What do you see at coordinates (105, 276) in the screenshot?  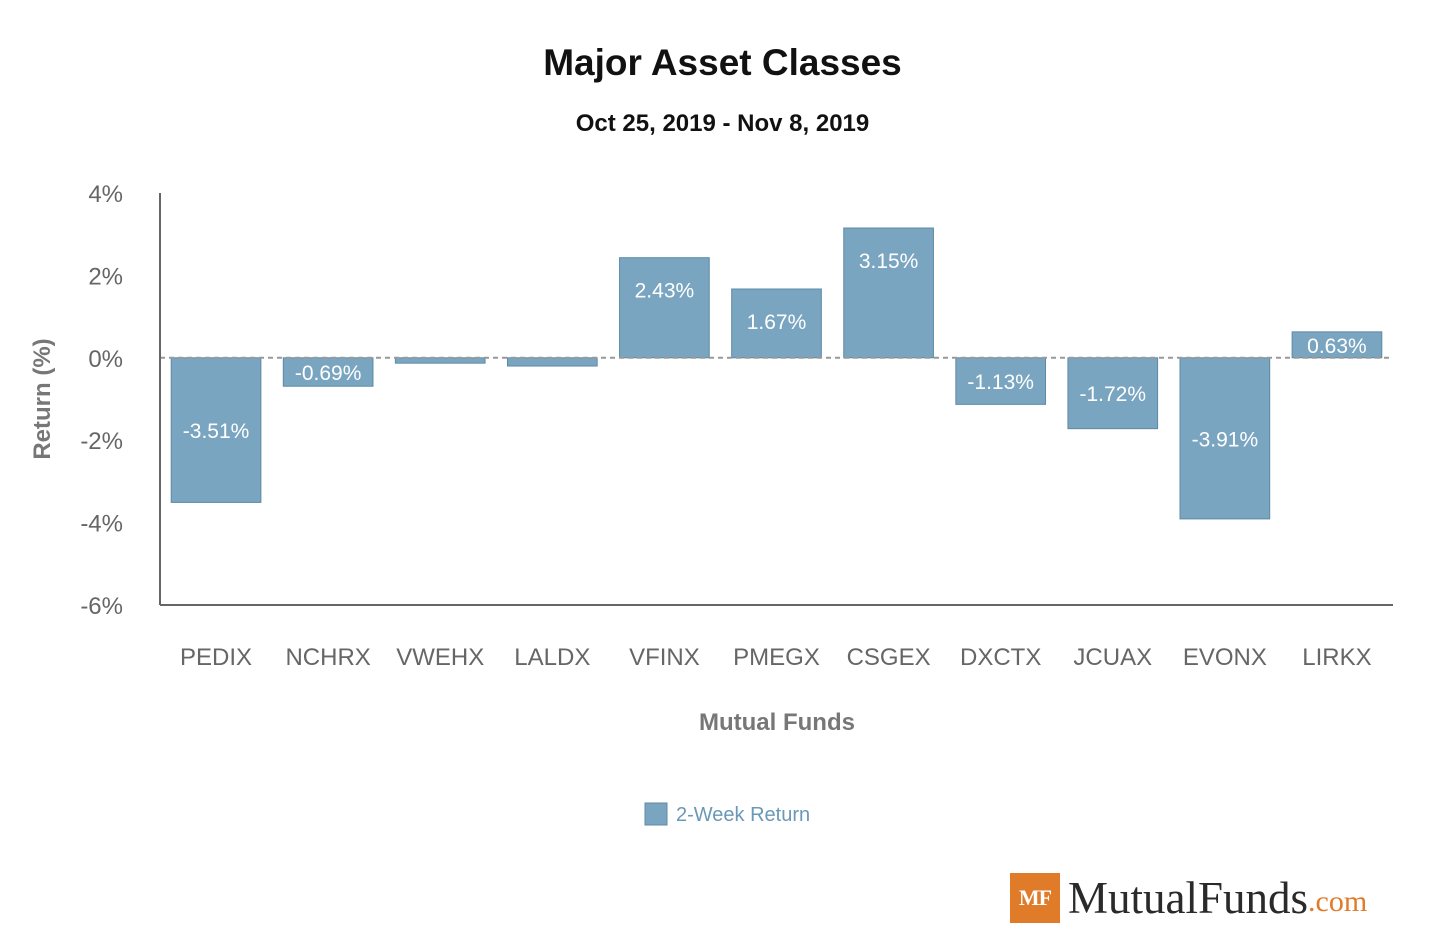 I see `y-tick-label: 2%` at bounding box center [105, 276].